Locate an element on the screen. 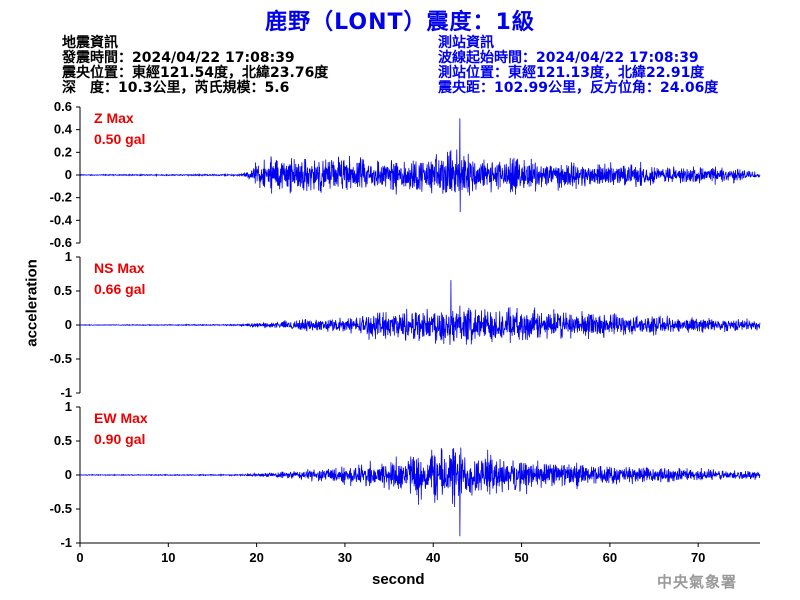 The height and width of the screenshot is (600, 800). ns-max-value: 0.66 gal is located at coordinates (120, 289).